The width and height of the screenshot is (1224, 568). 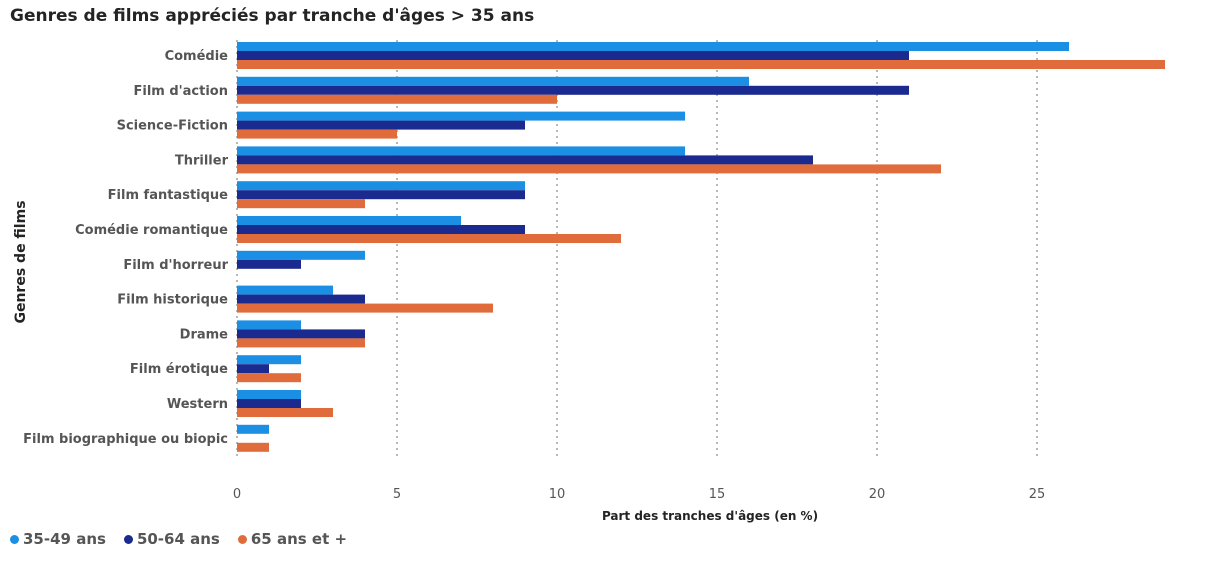 What do you see at coordinates (21, 261) in the screenshot?
I see `y-axis-label: Genres de films` at bounding box center [21, 261].